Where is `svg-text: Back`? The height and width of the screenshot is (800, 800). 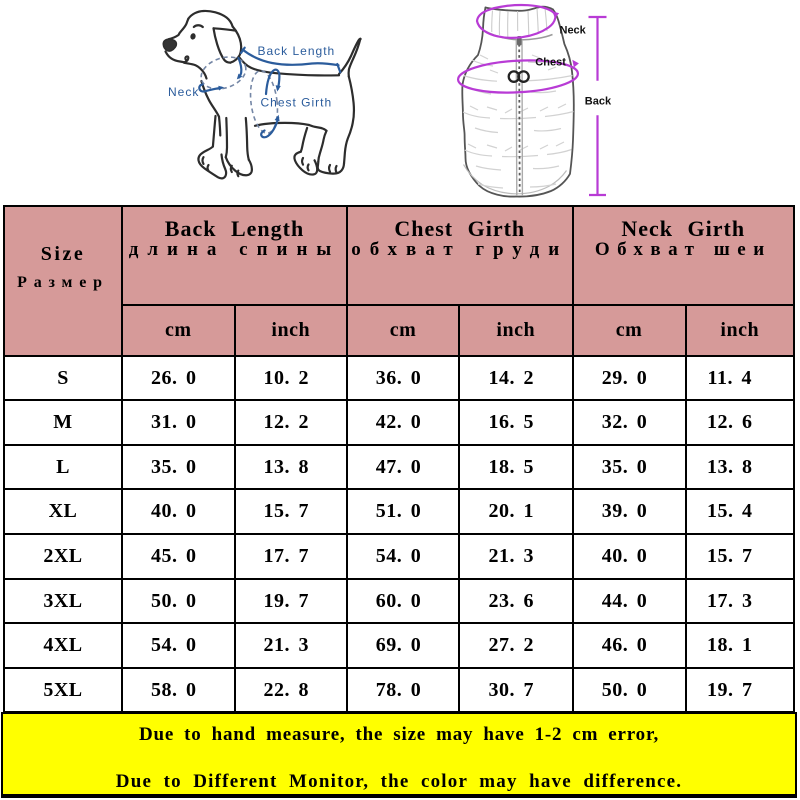
svg-text: Back is located at coordinates (598, 102).